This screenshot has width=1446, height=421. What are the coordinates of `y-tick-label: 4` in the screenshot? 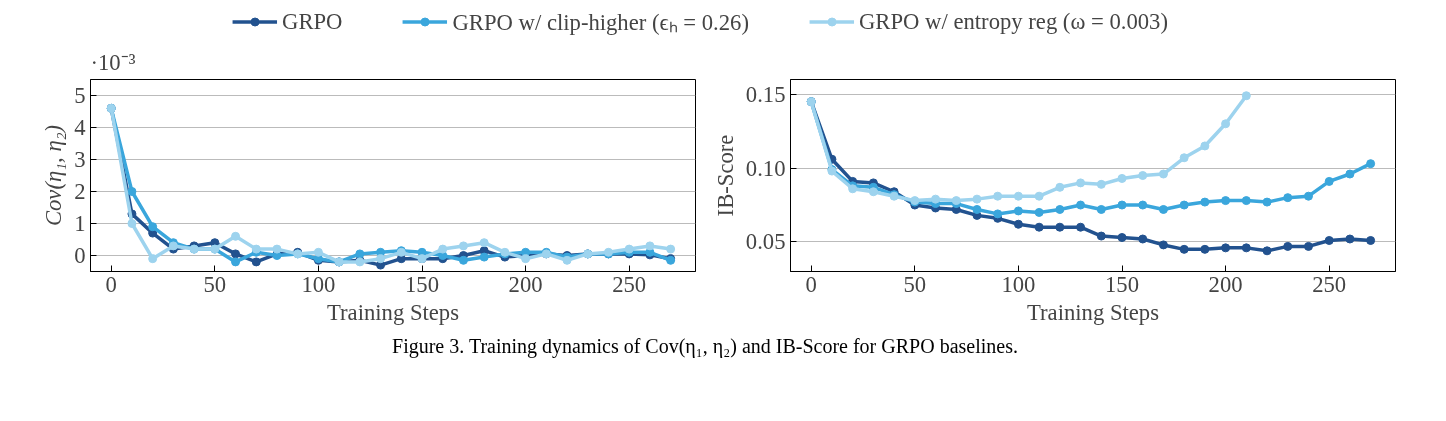 It's located at (80, 127).